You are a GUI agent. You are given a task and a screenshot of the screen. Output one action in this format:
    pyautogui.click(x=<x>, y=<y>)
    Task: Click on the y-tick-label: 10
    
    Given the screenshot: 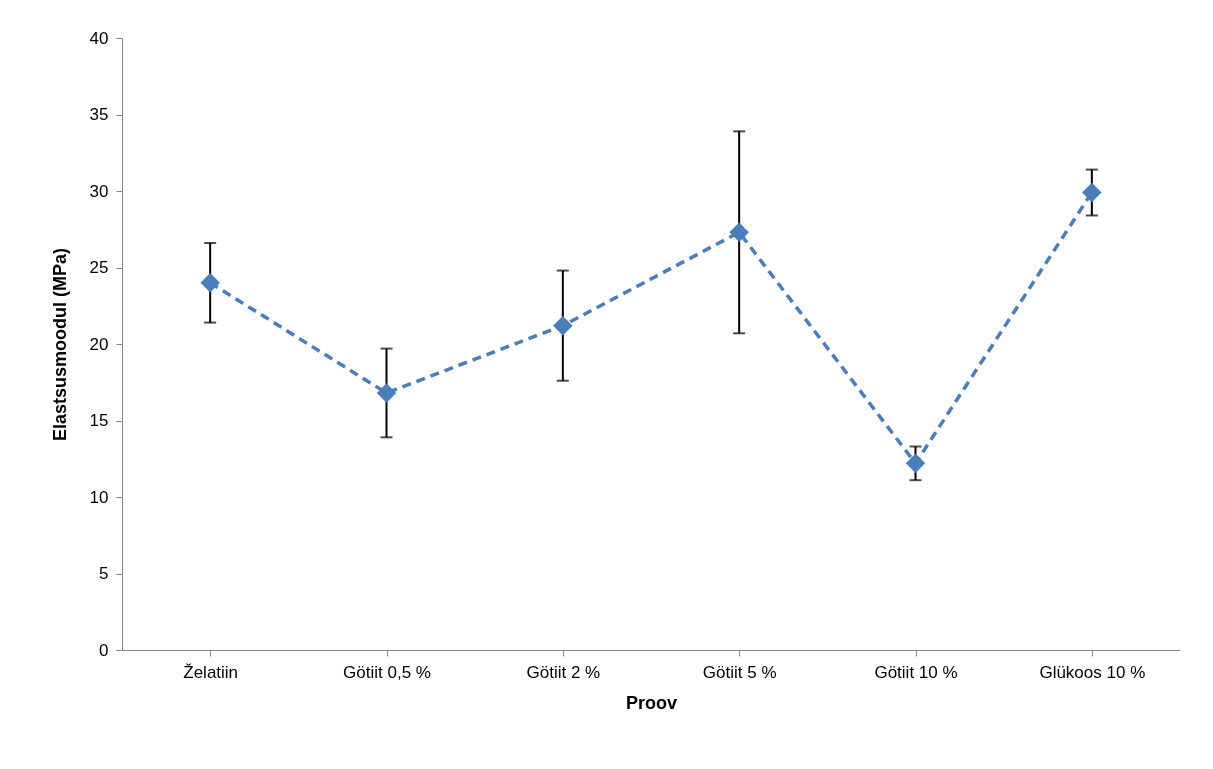 What is the action you would take?
    pyautogui.click(x=99, y=497)
    